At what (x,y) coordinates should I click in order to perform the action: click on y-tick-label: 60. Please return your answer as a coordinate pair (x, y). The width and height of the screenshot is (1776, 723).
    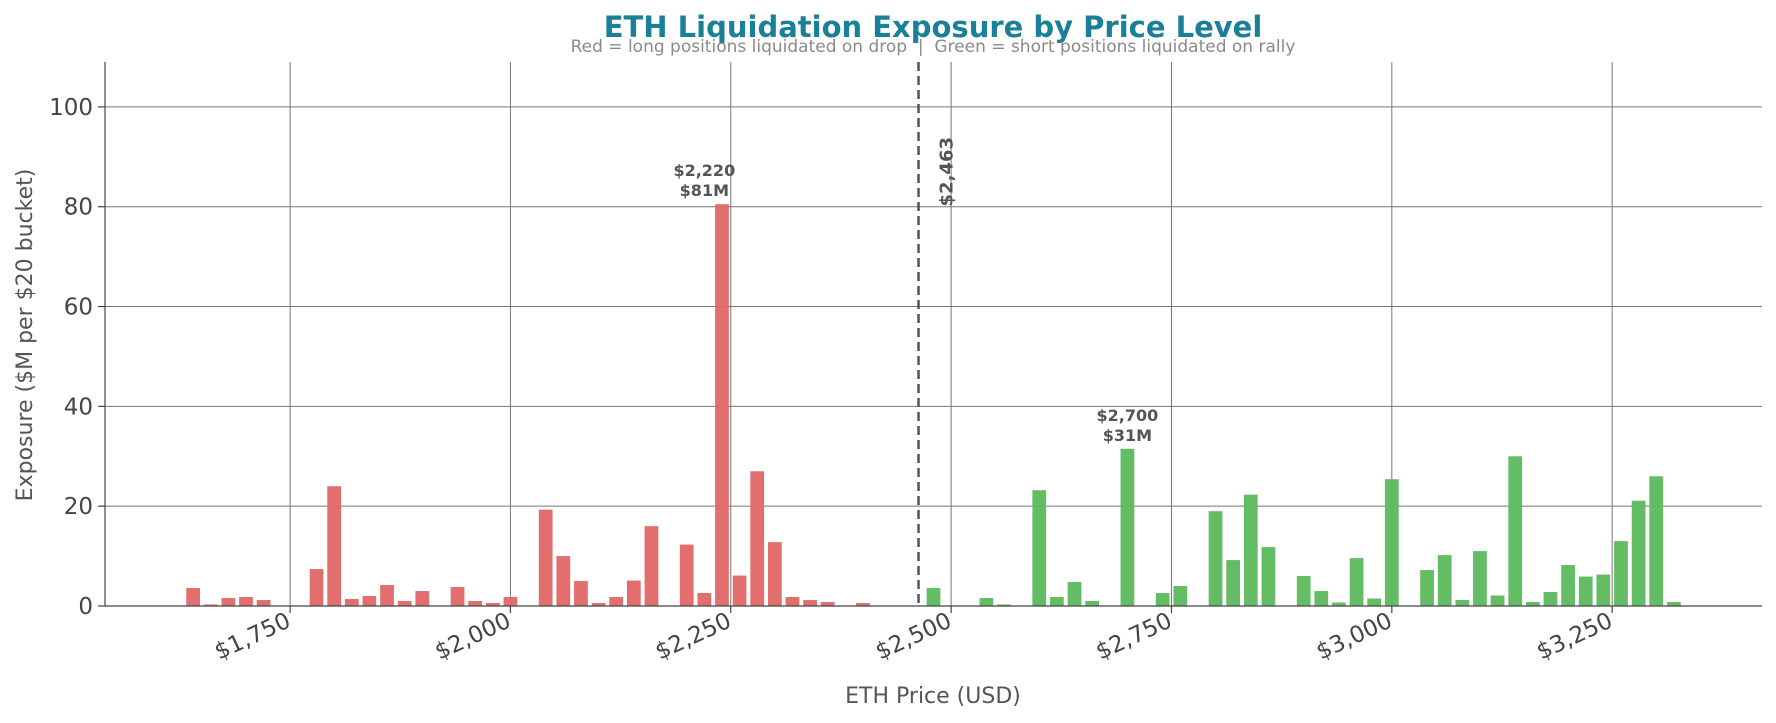
    Looking at the image, I should click on (78, 308).